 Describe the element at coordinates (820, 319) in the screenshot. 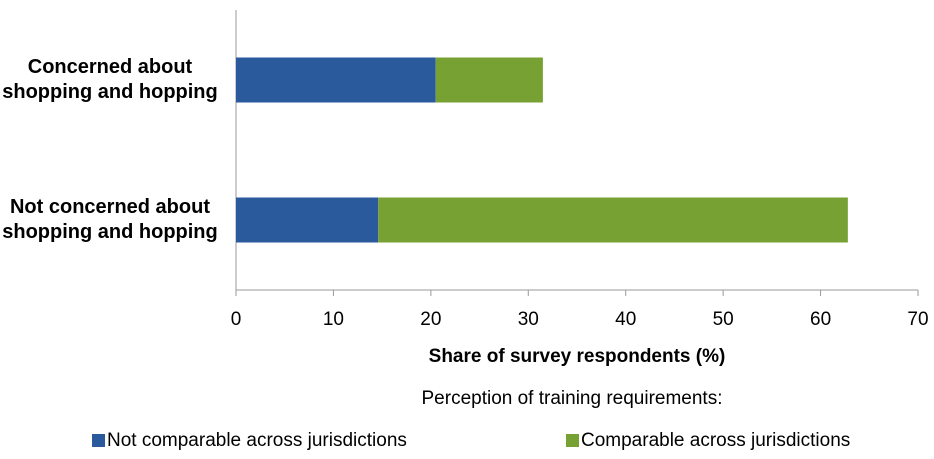

I see `x-tick-label: 60` at that location.